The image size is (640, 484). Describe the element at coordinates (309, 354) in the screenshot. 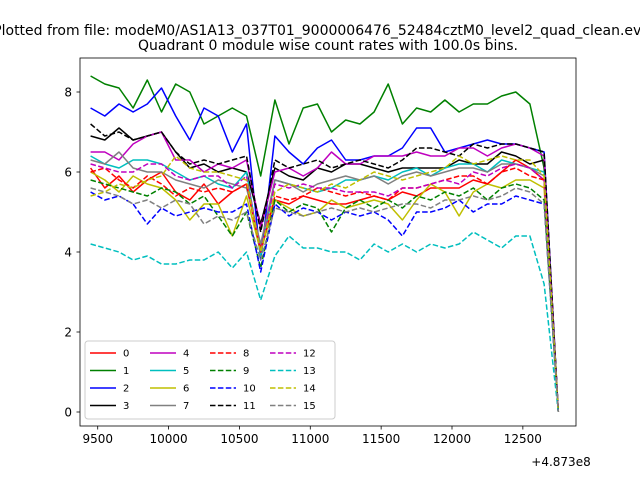

I see `legend-label-12: 12` at that location.